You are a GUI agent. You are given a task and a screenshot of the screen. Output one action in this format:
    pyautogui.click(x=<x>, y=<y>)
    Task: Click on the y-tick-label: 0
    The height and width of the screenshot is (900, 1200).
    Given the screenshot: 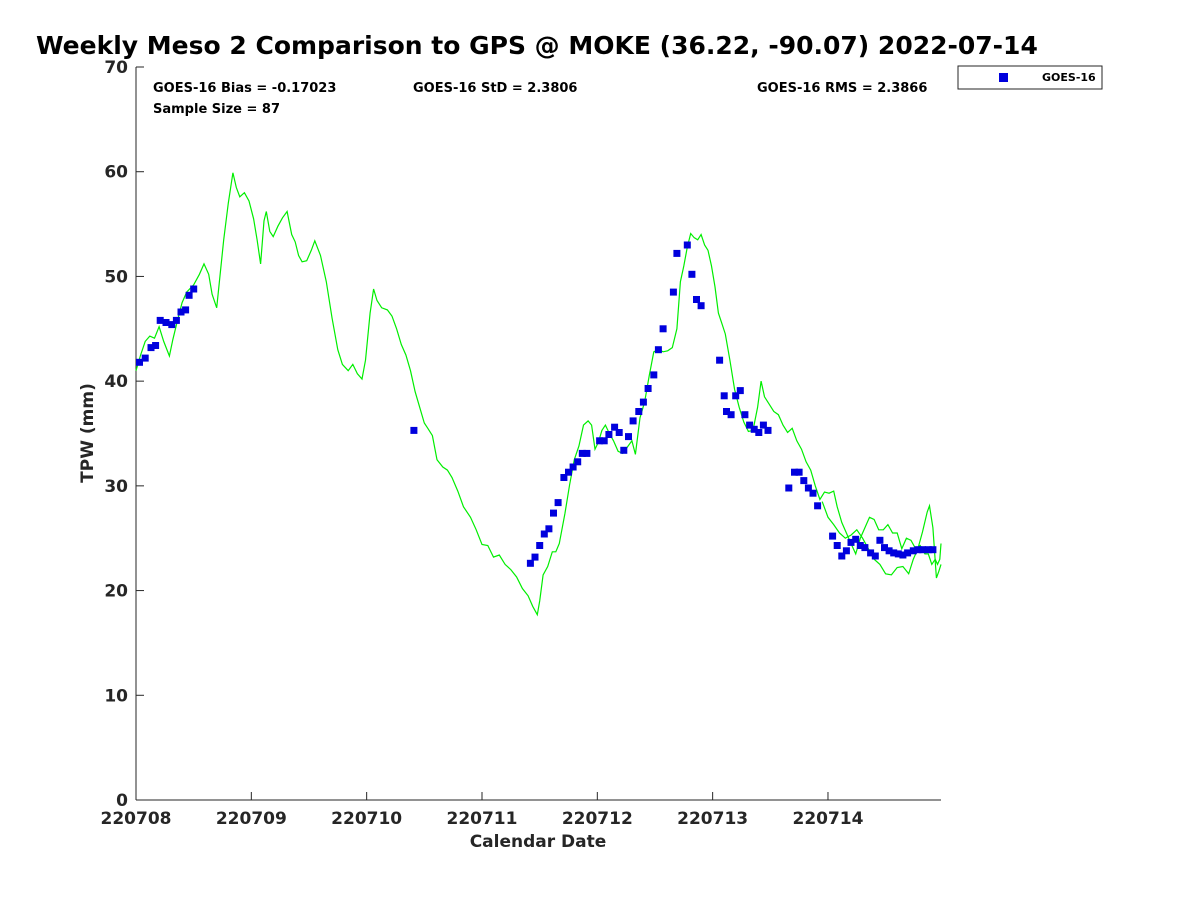 What is the action you would take?
    pyautogui.click(x=122, y=801)
    